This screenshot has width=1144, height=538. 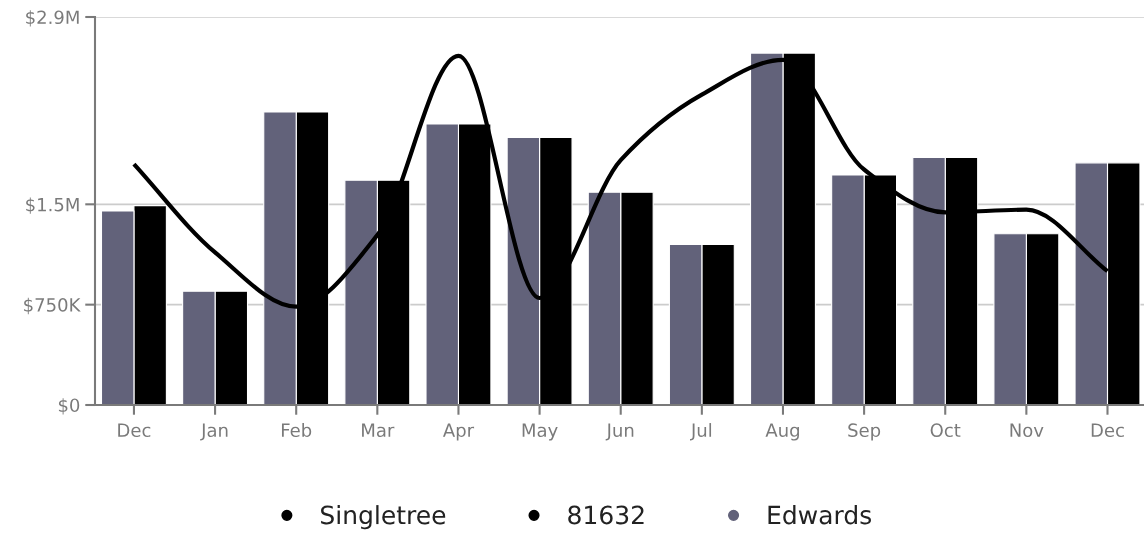 What do you see at coordinates (69, 406) in the screenshot?
I see `y-tick-label: $0` at bounding box center [69, 406].